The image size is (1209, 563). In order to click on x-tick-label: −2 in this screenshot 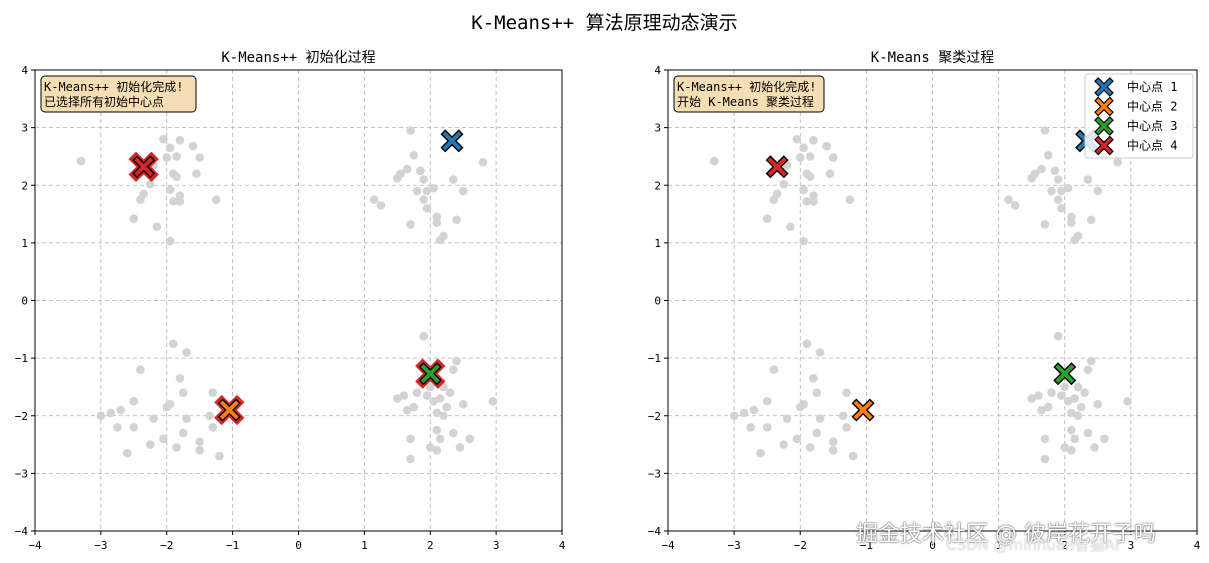, I will do `click(800, 545)`.